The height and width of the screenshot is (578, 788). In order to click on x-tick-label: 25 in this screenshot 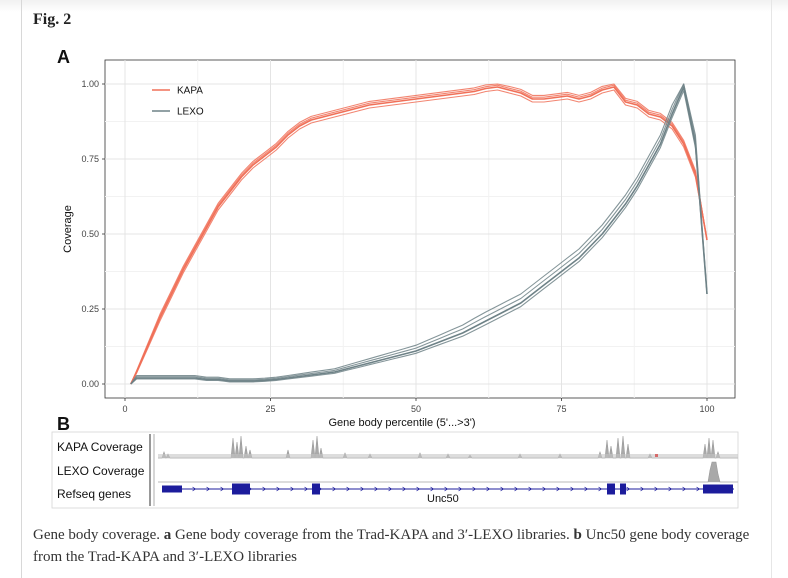, I will do `click(270, 409)`.